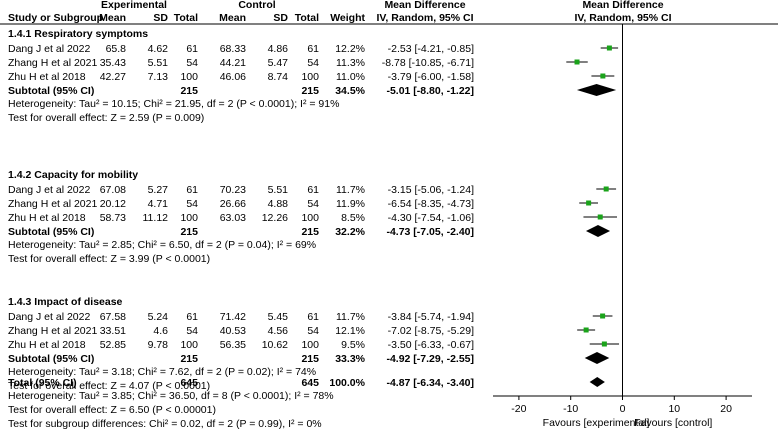  What do you see at coordinates (353, 345) in the screenshot?
I see `study-weight: 9.5%` at bounding box center [353, 345].